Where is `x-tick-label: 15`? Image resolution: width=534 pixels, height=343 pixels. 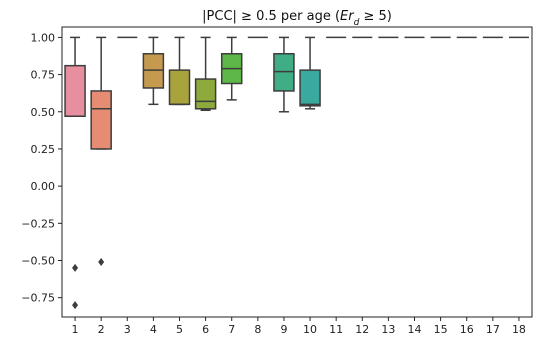 x-tick-label: 15 is located at coordinates (441, 329).